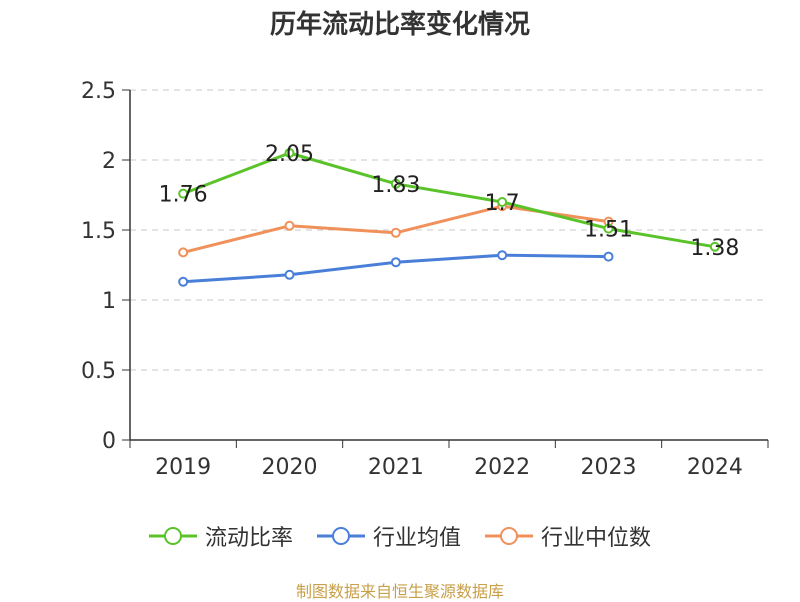  What do you see at coordinates (248, 538) in the screenshot?
I see `legend-label-current-ratio: 流动比率` at bounding box center [248, 538].